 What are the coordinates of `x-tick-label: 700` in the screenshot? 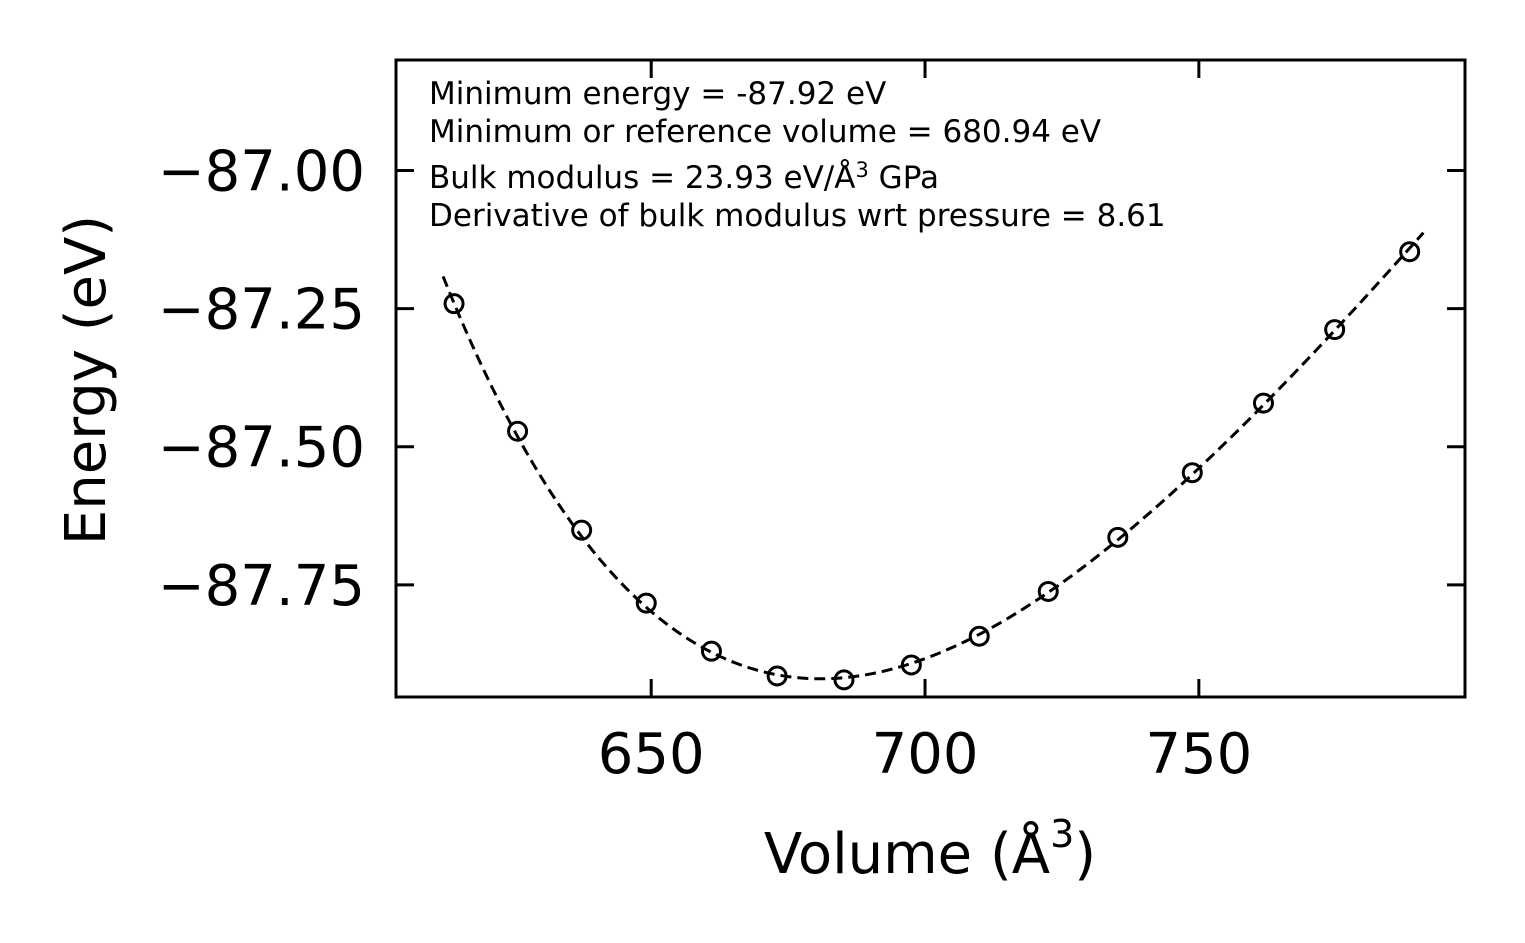 It's located at (925, 754).